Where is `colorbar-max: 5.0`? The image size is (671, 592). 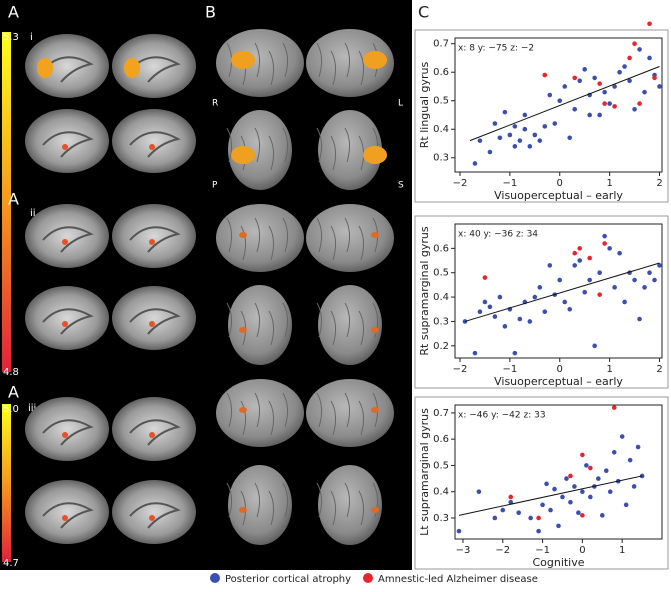
colorbar-max: 5.0 is located at coordinates (11, 409).